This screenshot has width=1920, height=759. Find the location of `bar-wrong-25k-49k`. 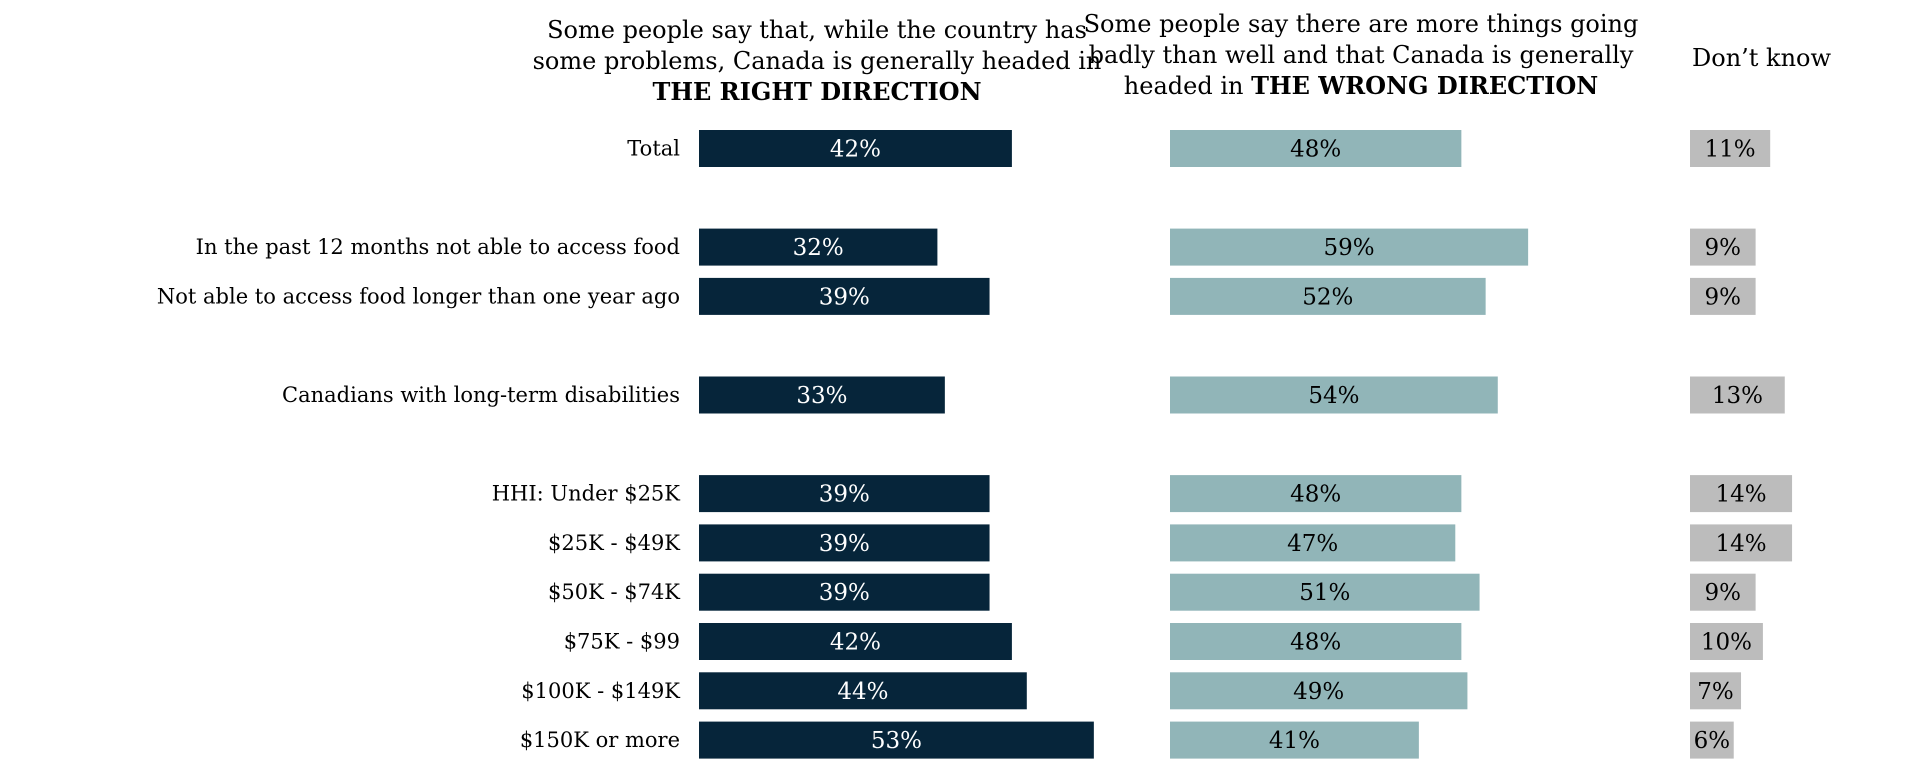

bar-wrong-25k-49k is located at coordinates (1313, 543).